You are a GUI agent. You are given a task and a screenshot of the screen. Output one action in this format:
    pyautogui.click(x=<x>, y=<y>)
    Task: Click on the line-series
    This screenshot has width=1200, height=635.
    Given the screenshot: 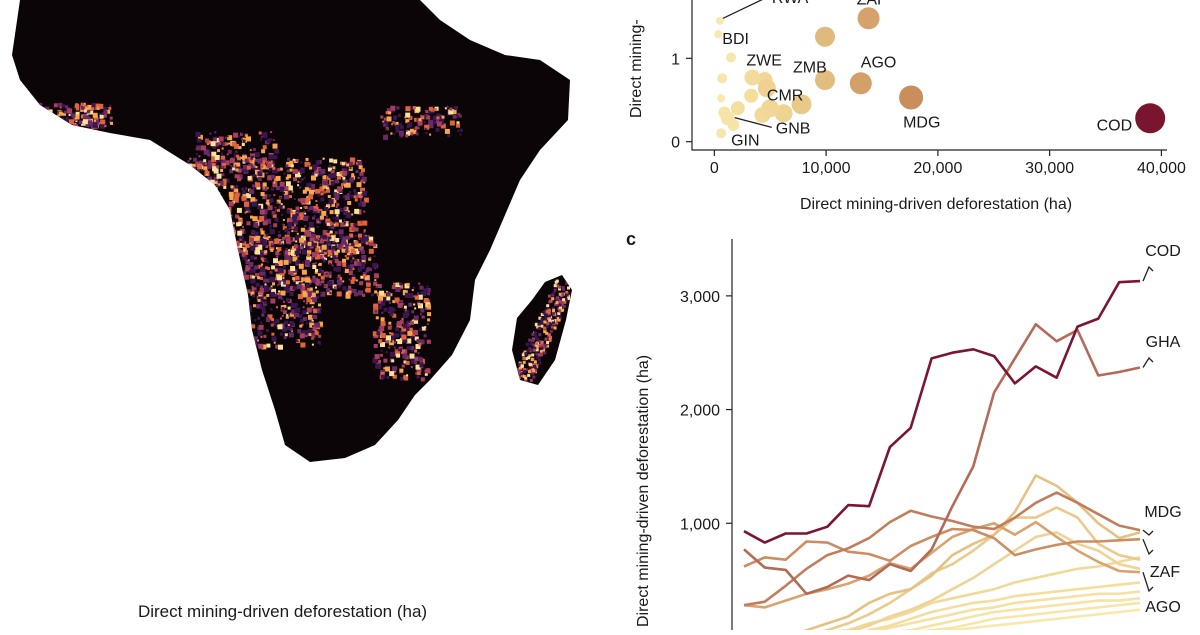 What is the action you would take?
    pyautogui.click(x=942, y=411)
    